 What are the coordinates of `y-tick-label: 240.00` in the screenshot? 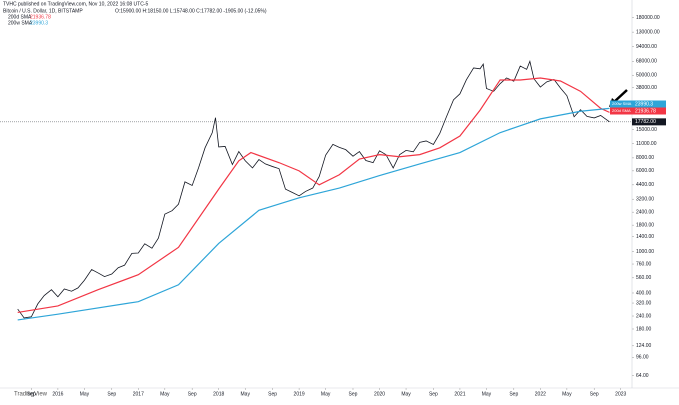 It's located at (644, 316).